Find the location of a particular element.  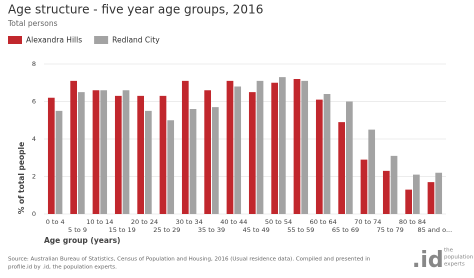

x-tick-label: 30 to 34 is located at coordinates (189, 222).